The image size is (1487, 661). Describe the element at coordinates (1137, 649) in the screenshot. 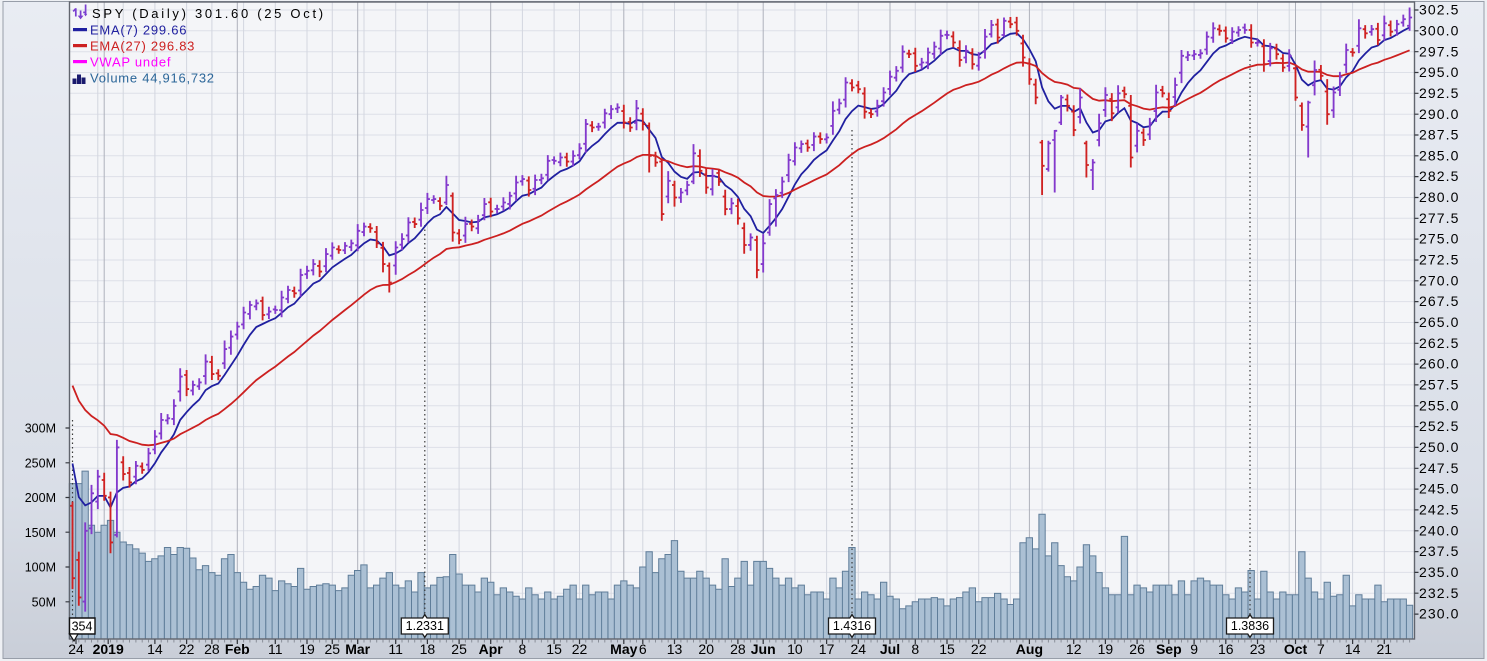

I see `svg-text: 26` at that location.